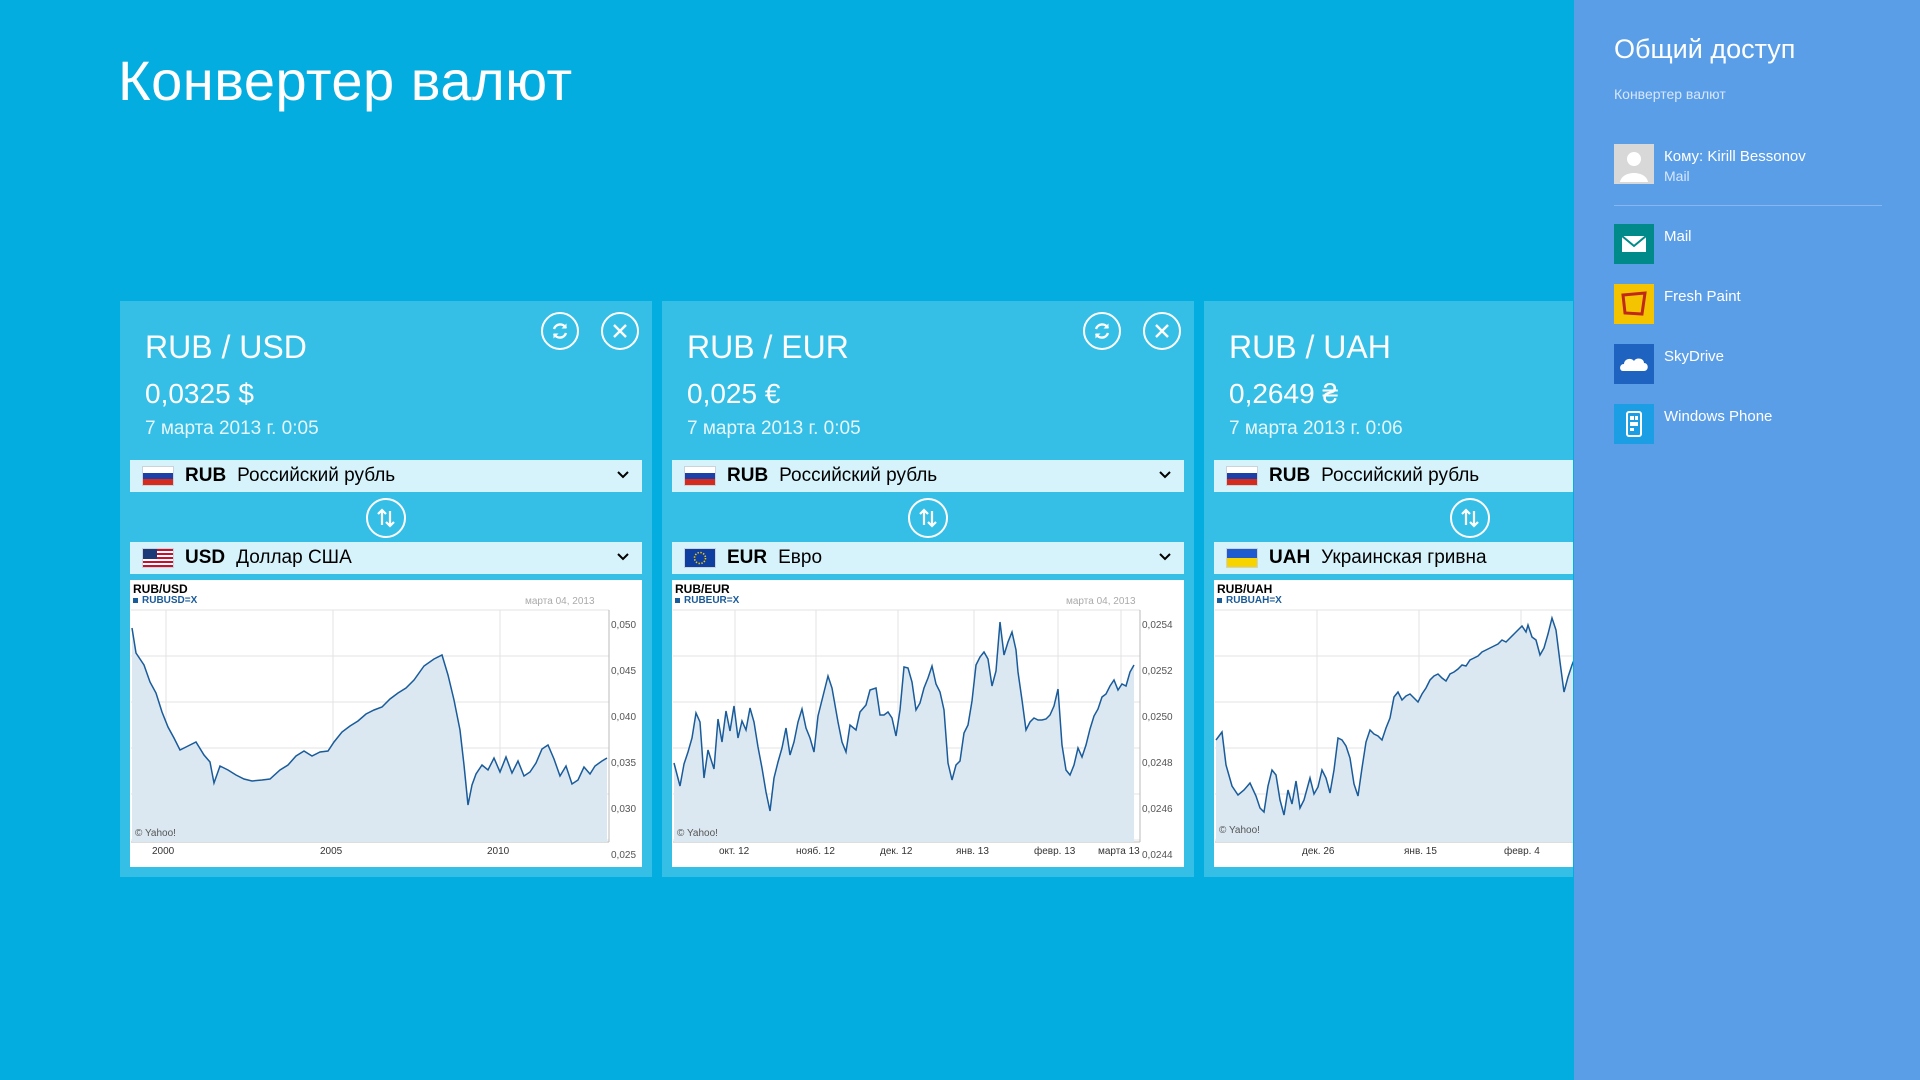  What do you see at coordinates (1522, 851) in the screenshot?
I see `x-tick-label: февр. 4` at bounding box center [1522, 851].